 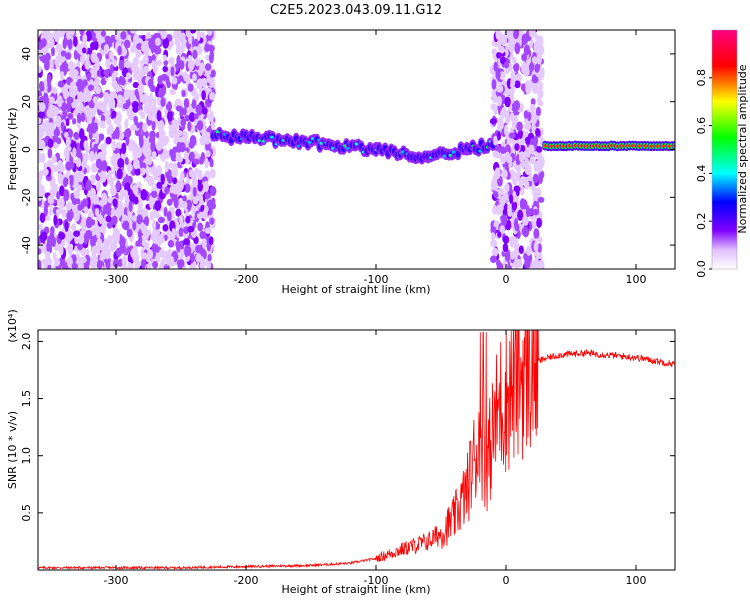 I want to click on chart-title: C2E5.2023.043.09.11.G12, so click(x=356, y=10).